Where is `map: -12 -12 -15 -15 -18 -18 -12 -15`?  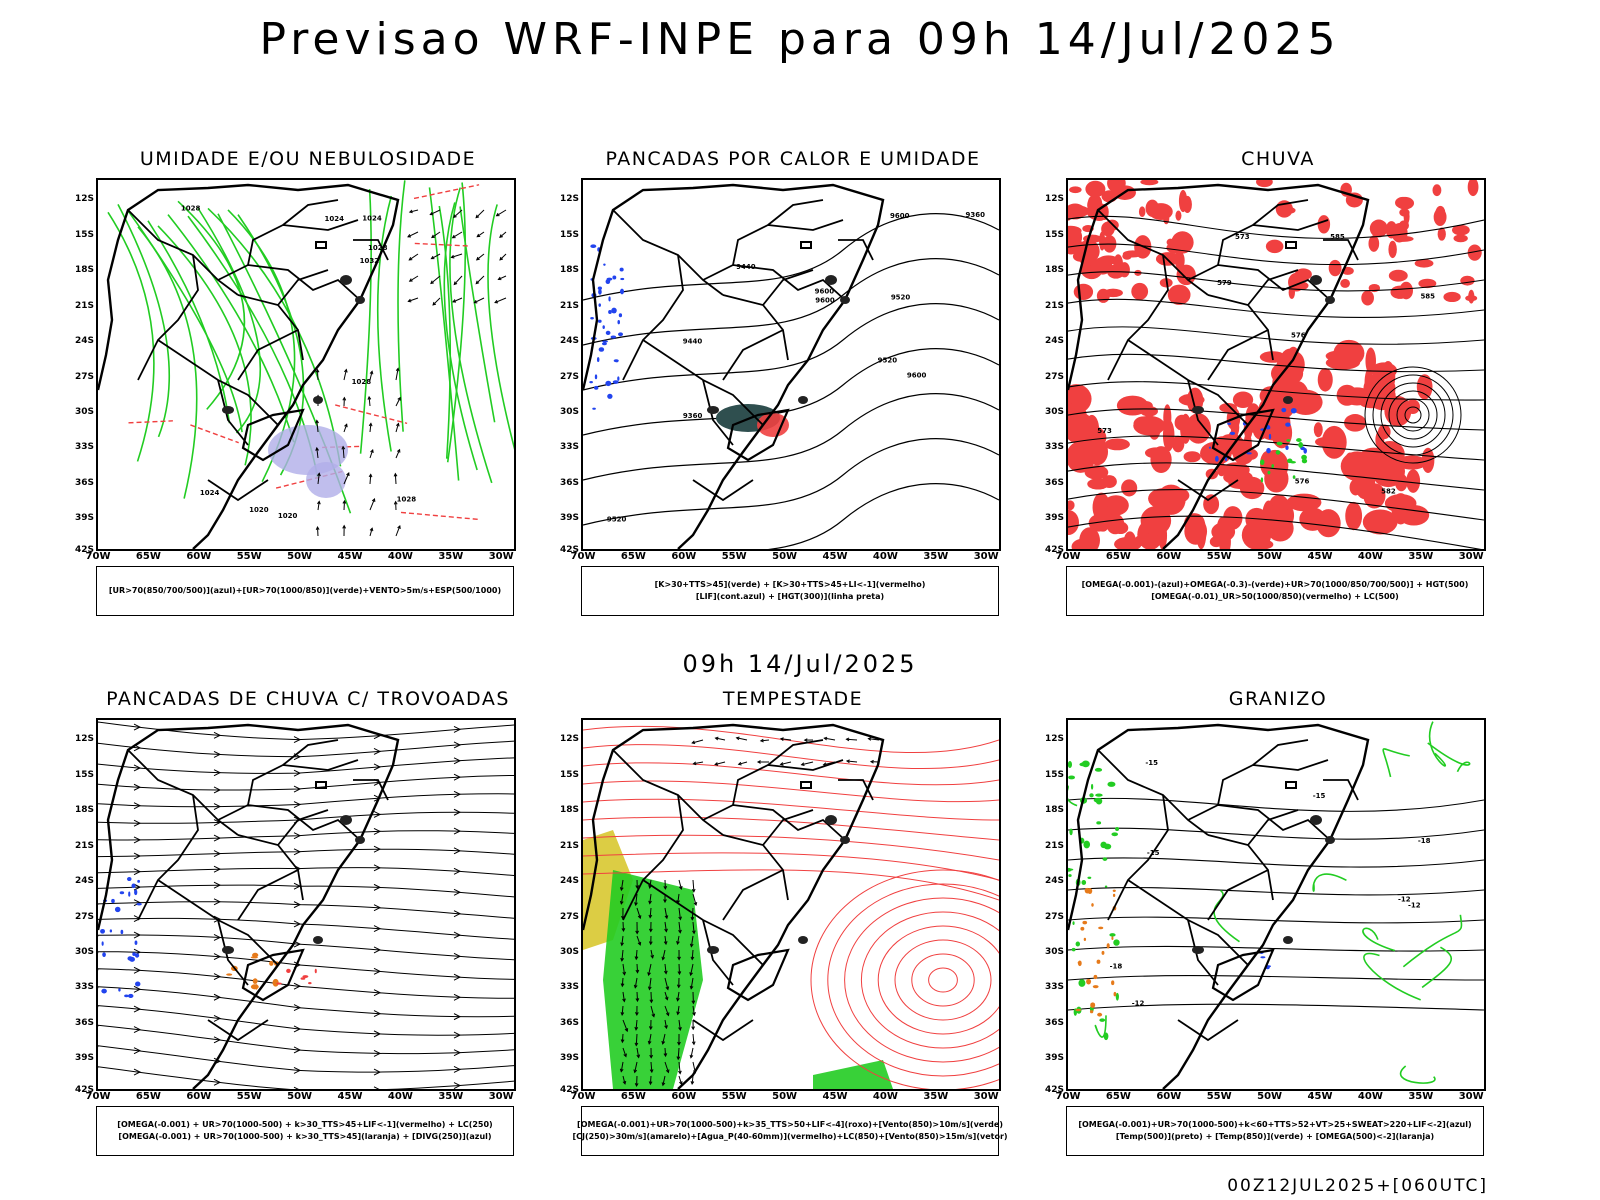 map: -12 -12 -15 -15 -18 -18 -12 -15 is located at coordinates (1276, 904).